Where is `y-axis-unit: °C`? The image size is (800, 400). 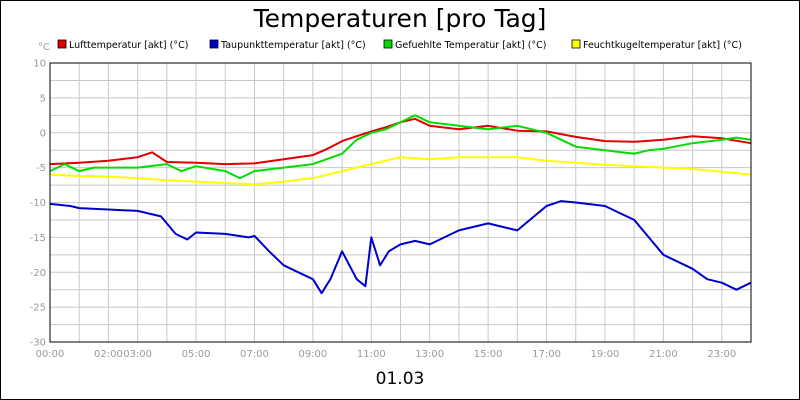
y-axis-unit: °C is located at coordinates (44, 47).